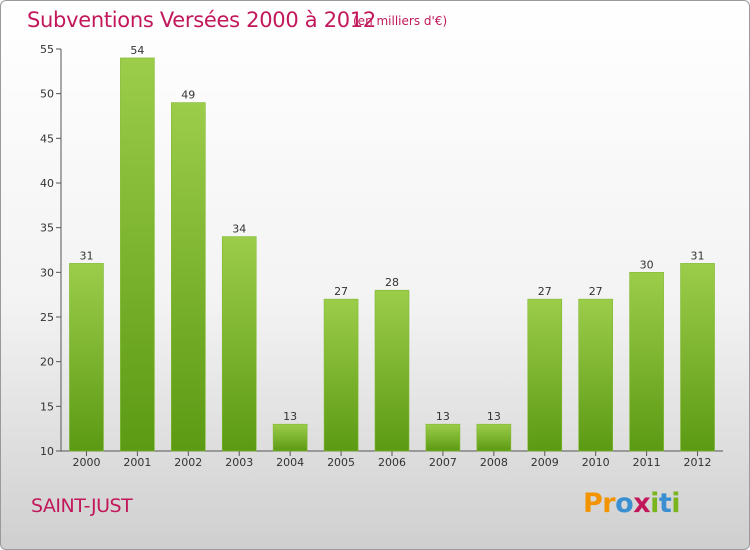  Describe the element at coordinates (290, 462) in the screenshot. I see `x-tick-label: 2004` at that location.